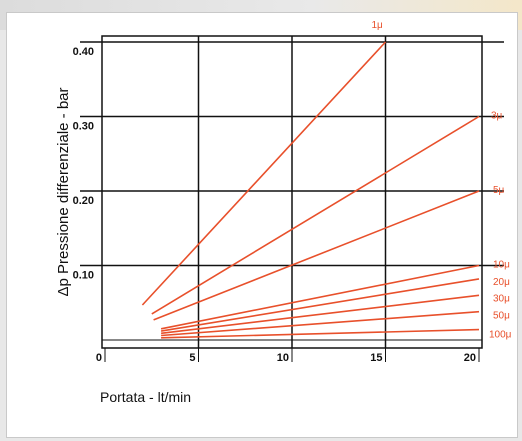  I want to click on y-tick-label: 0.20, so click(83, 201).